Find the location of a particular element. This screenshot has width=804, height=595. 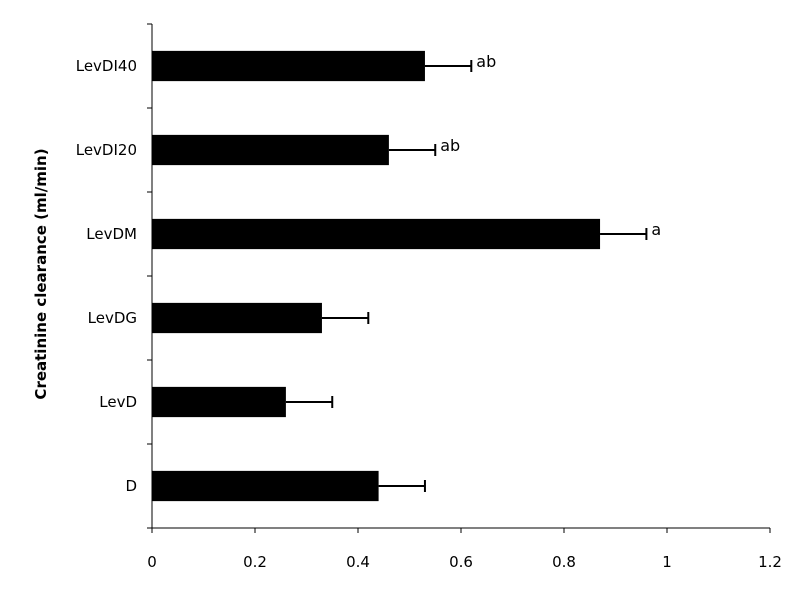

x-tick-label: 0.8 is located at coordinates (564, 562).